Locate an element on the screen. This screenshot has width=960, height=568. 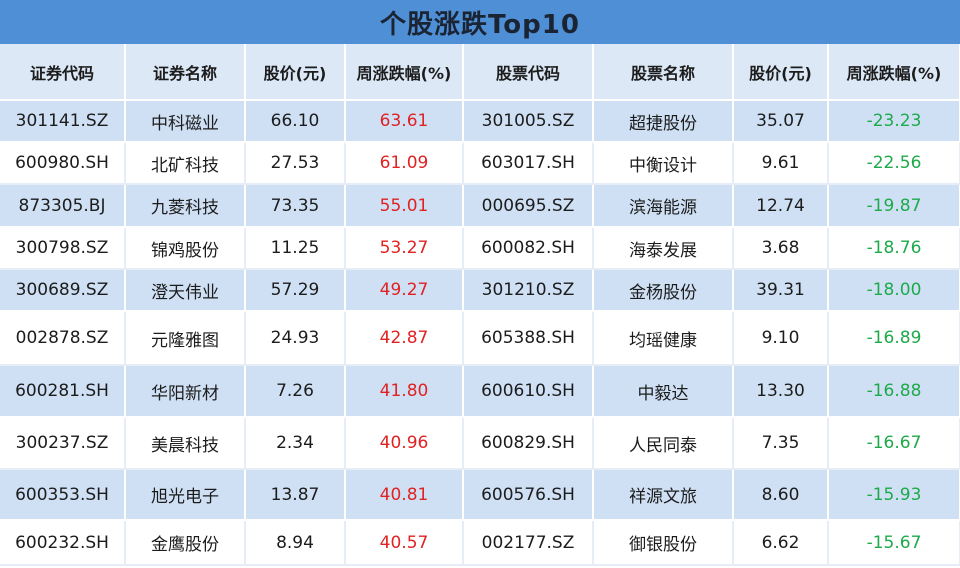
loss-name: 均瑶健康 is located at coordinates (663, 338).